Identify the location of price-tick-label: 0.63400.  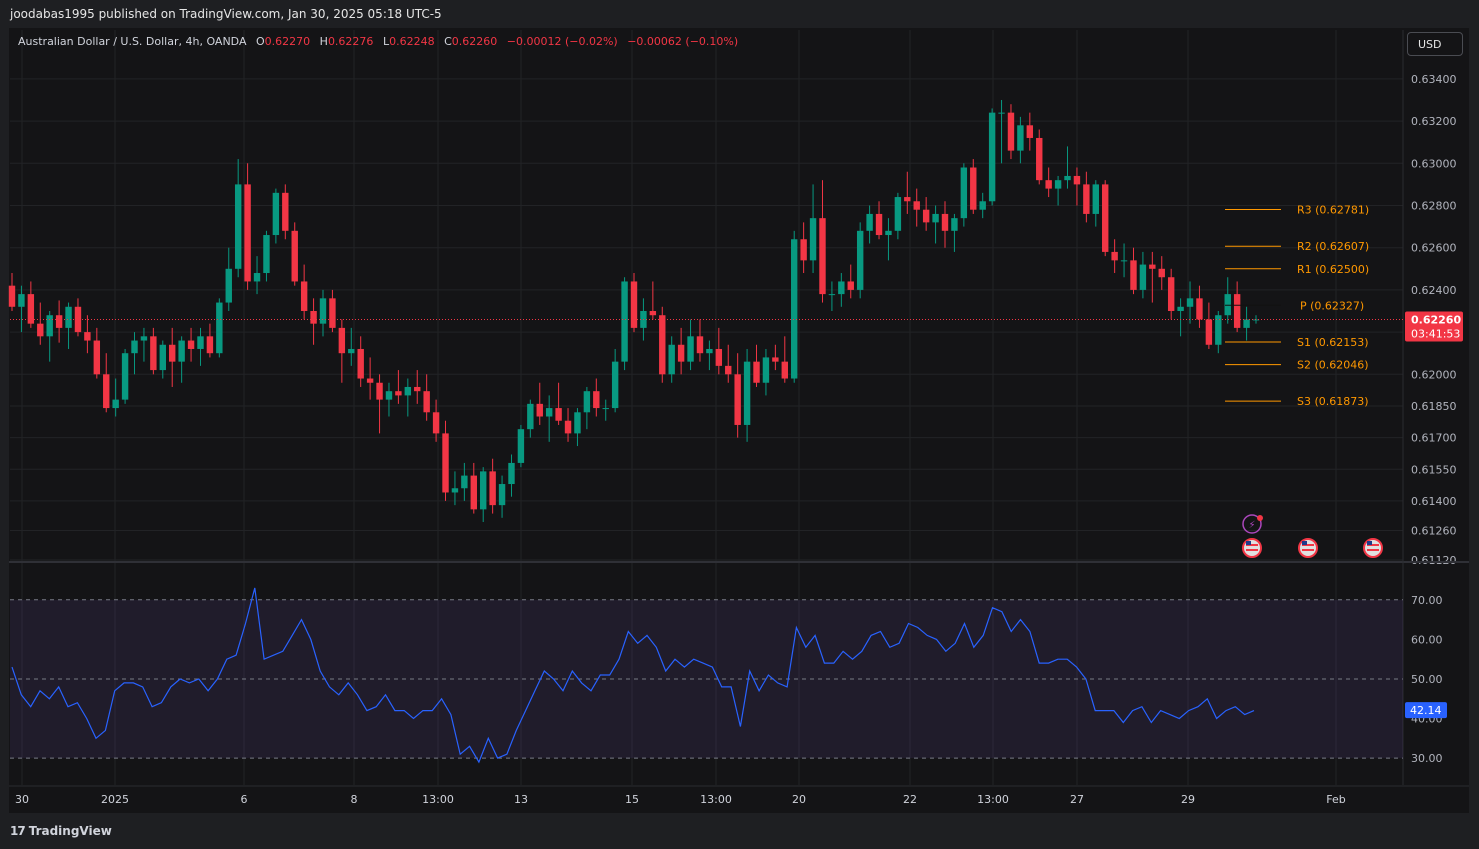
(1434, 79).